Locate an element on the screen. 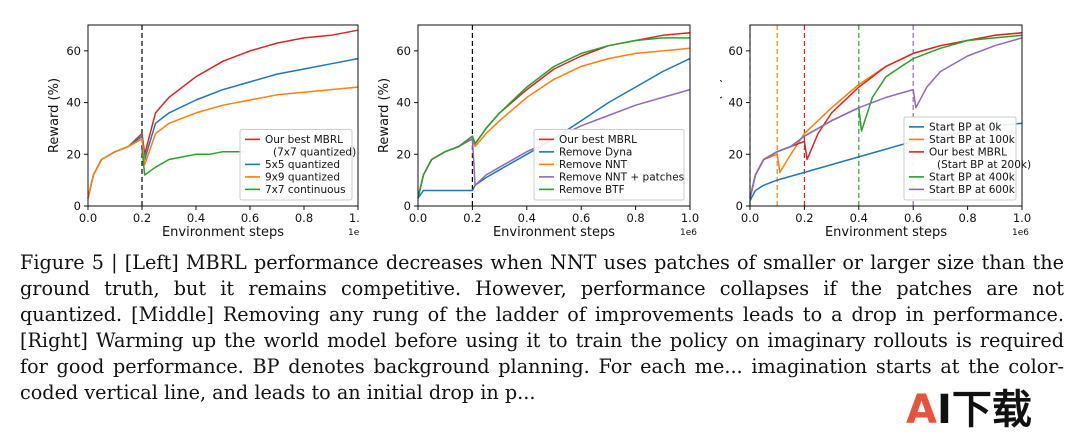 This screenshot has width=1080, height=439. legend-label: 5x5 quantized is located at coordinates (302, 165).